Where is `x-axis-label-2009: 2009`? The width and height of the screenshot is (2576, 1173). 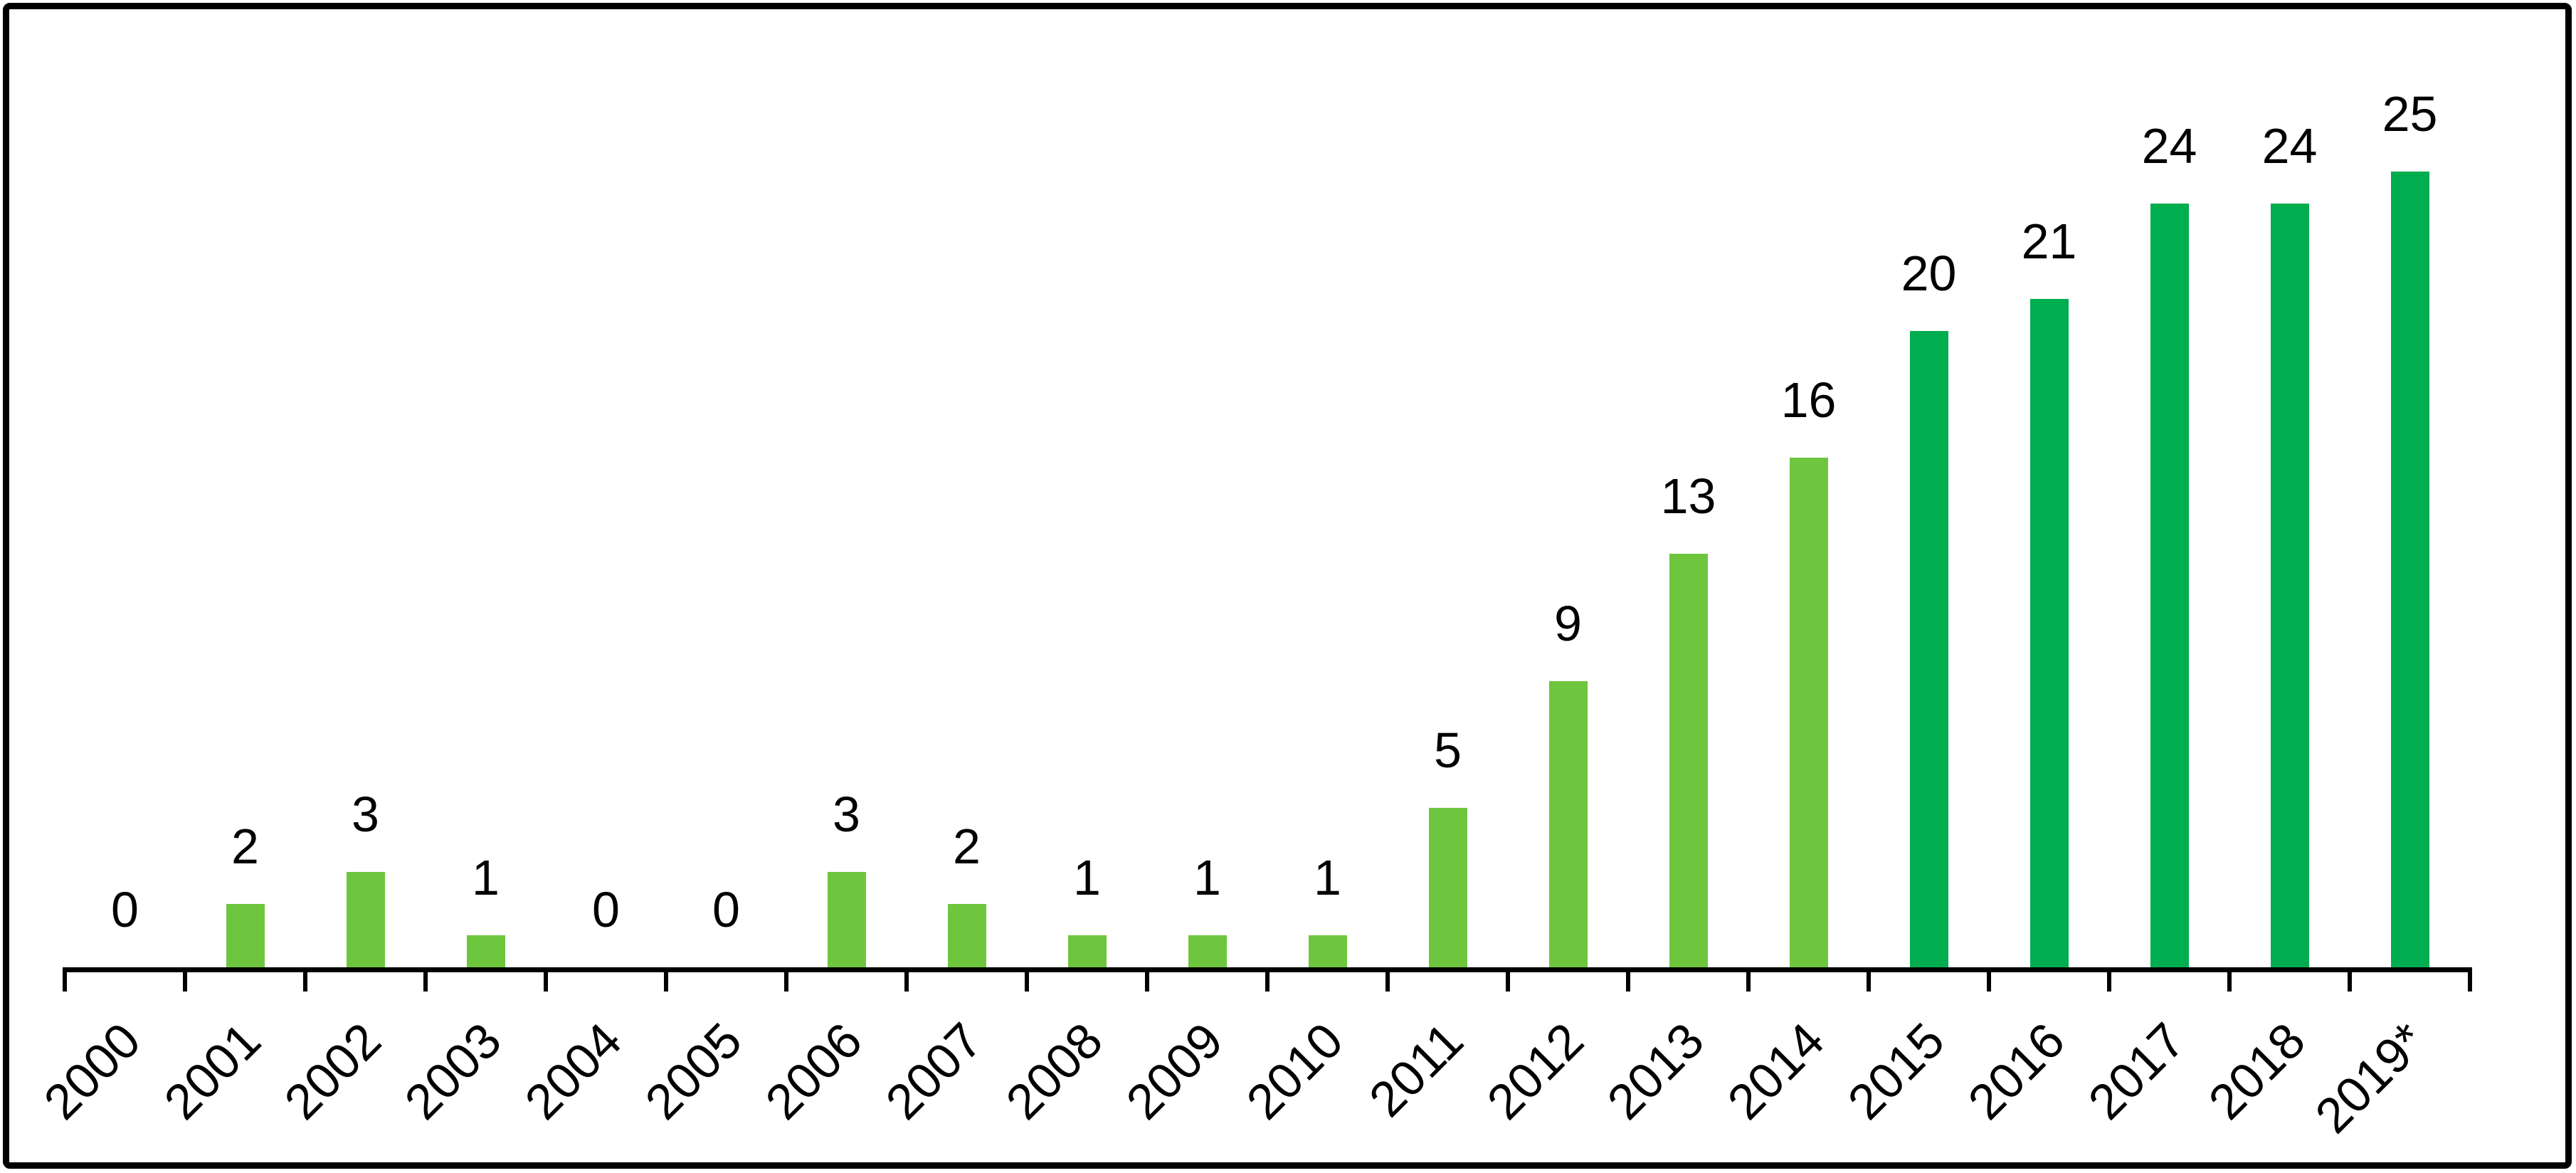 x-axis-label-2009: 2009 is located at coordinates (1174, 1071).